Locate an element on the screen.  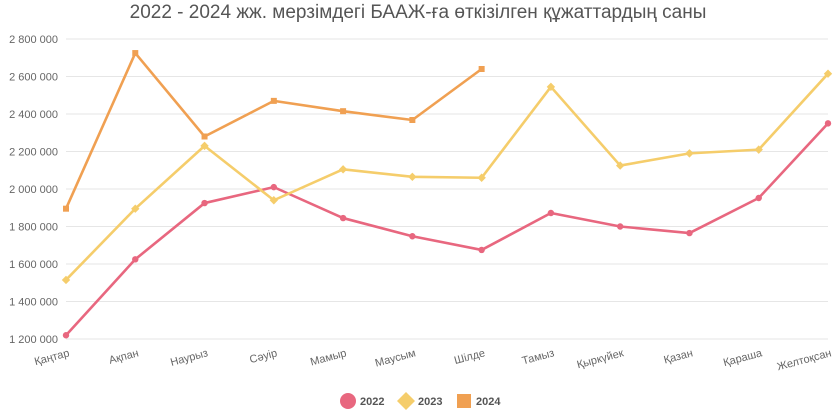
x-tick-label: Қыркүйек is located at coordinates (600, 359).